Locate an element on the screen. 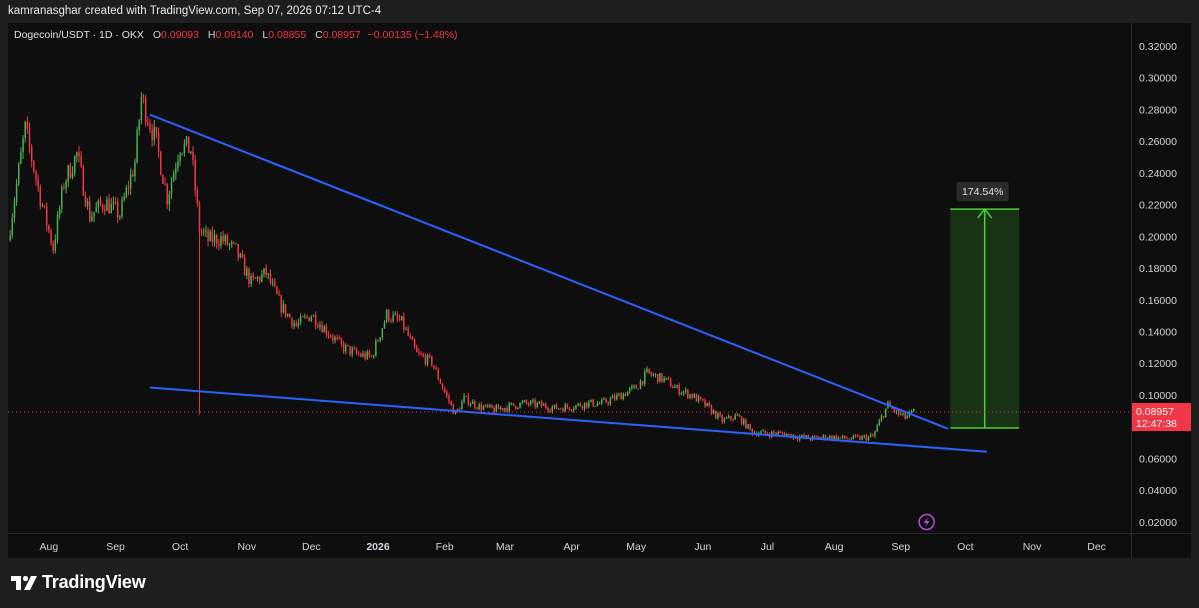 This screenshot has width=1199, height=608. price-tick-label: 0.18000 is located at coordinates (1158, 269).